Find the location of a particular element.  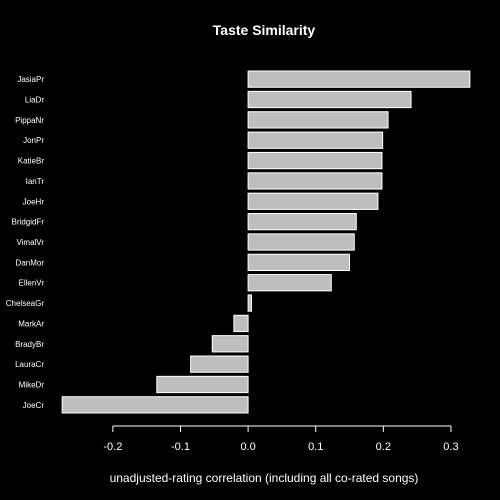

bar-VimalVr is located at coordinates (301, 242).